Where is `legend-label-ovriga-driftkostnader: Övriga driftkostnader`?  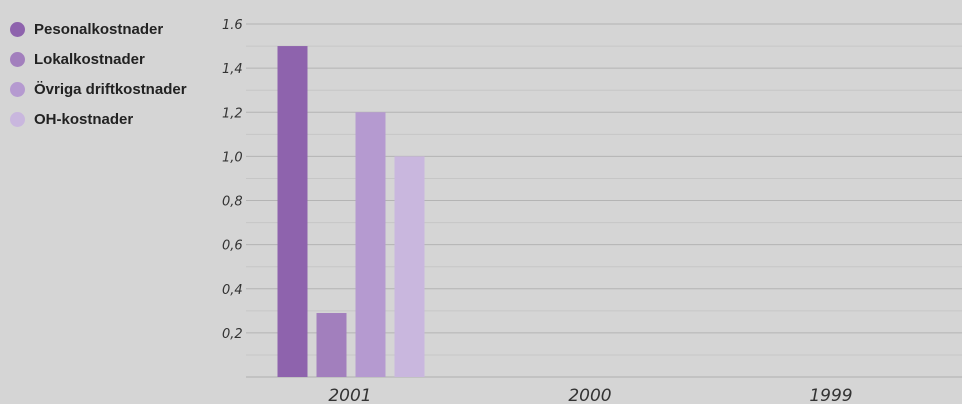 legend-label-ovriga-driftkostnader: Övriga driftkostnader is located at coordinates (110, 89).